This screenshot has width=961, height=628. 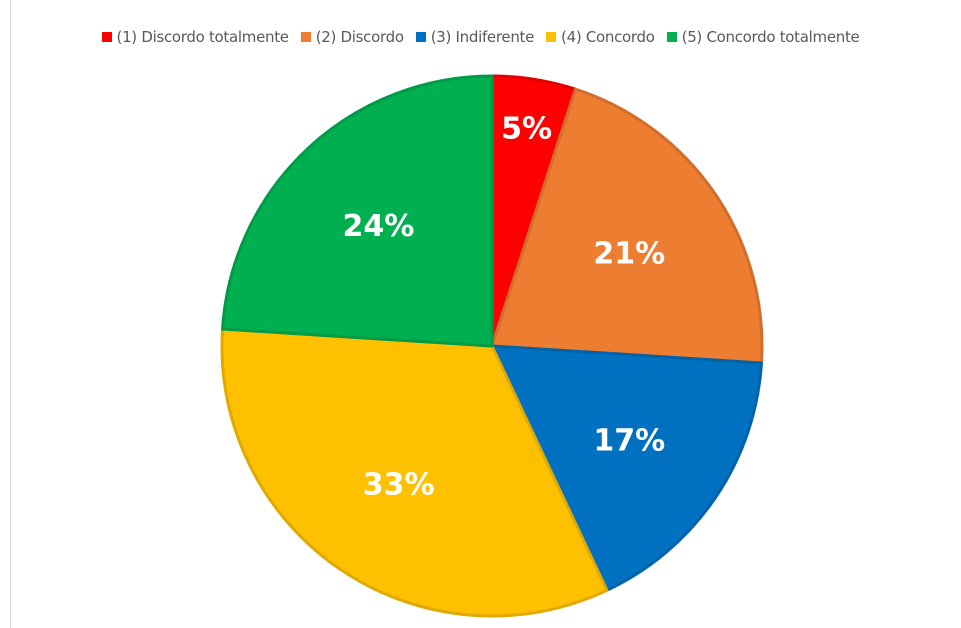 I want to click on legend-label: (3) Indiferente, so click(x=482, y=37).